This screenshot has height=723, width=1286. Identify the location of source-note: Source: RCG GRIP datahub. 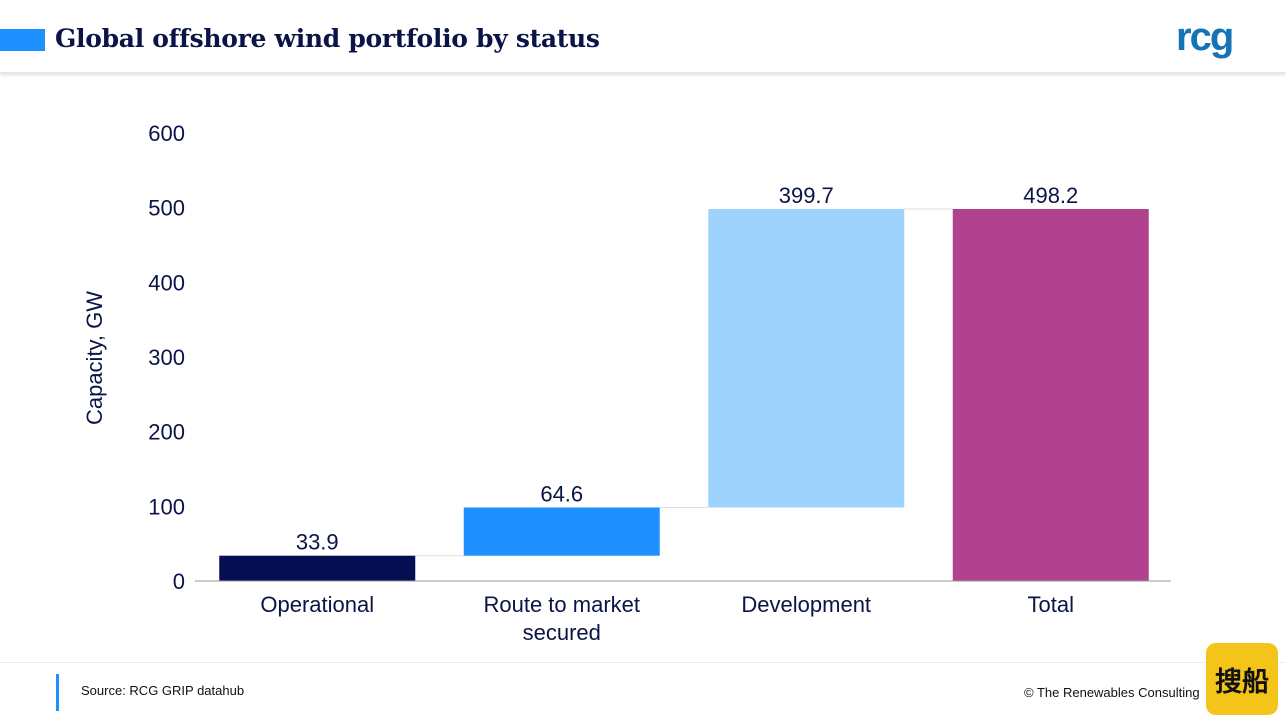
(163, 690).